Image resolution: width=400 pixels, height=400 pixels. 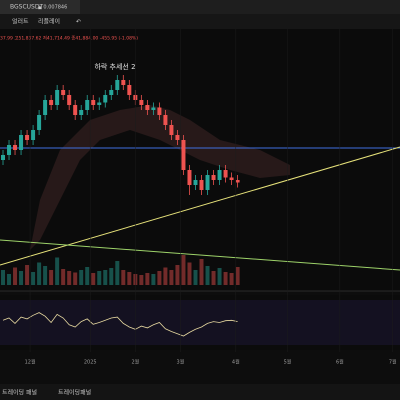 I want to click on x-tick-label: 3월, so click(x=181, y=362).